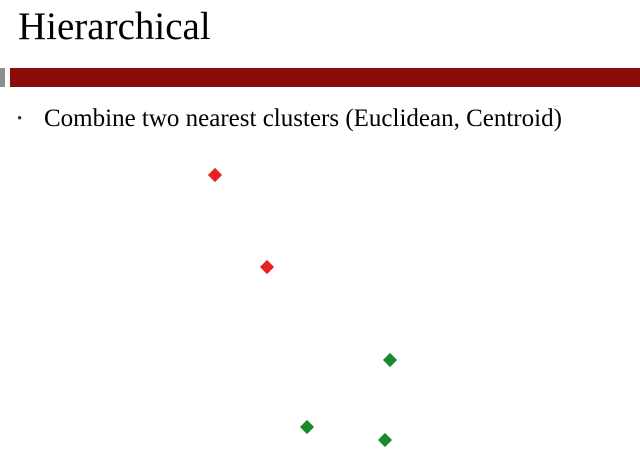 This screenshot has width=640, height=463. I want to click on title-rule-tab, so click(2, 77).